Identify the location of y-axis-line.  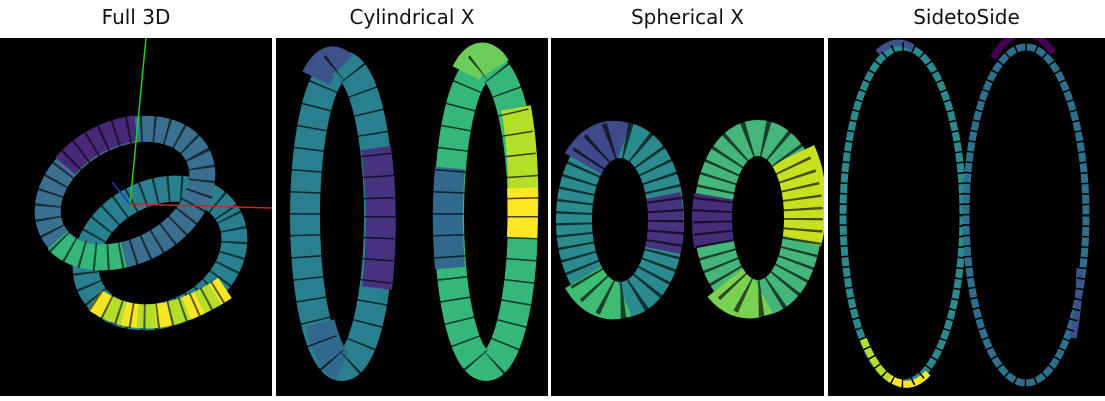
(138, 121).